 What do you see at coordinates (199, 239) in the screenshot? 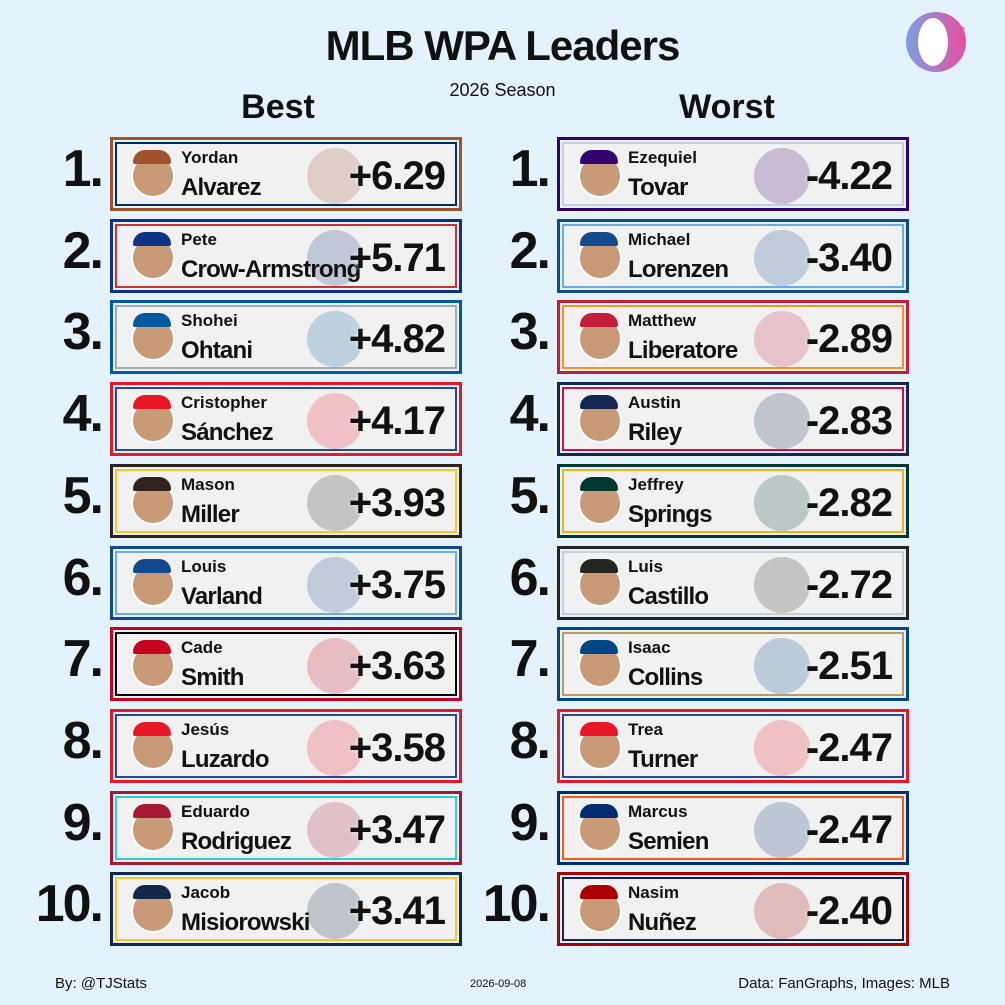
I see `first-name: Pete` at bounding box center [199, 239].